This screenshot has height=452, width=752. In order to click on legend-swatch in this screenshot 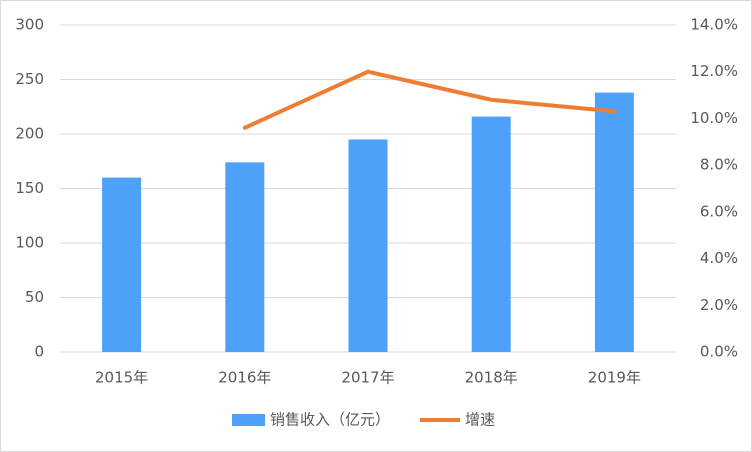, I will do `click(248, 420)`.